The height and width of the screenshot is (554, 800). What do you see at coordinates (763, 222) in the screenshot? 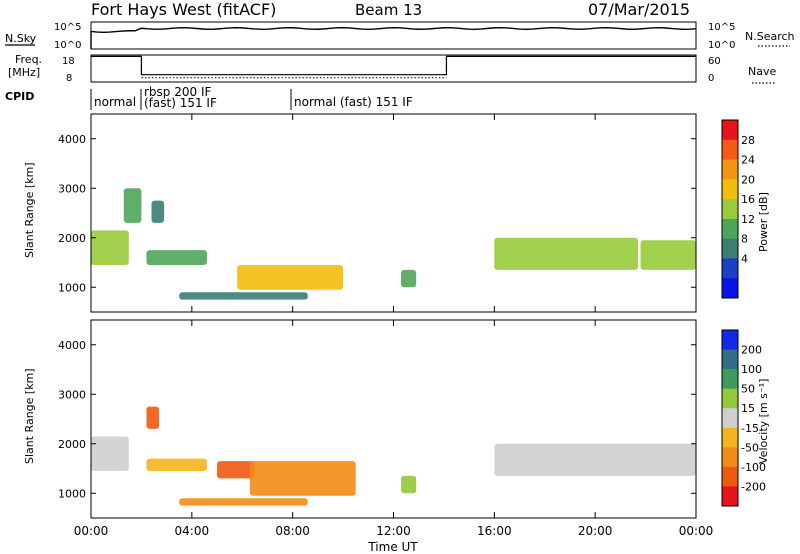
I see `power-colorbar-label: Power [dB]` at bounding box center [763, 222].